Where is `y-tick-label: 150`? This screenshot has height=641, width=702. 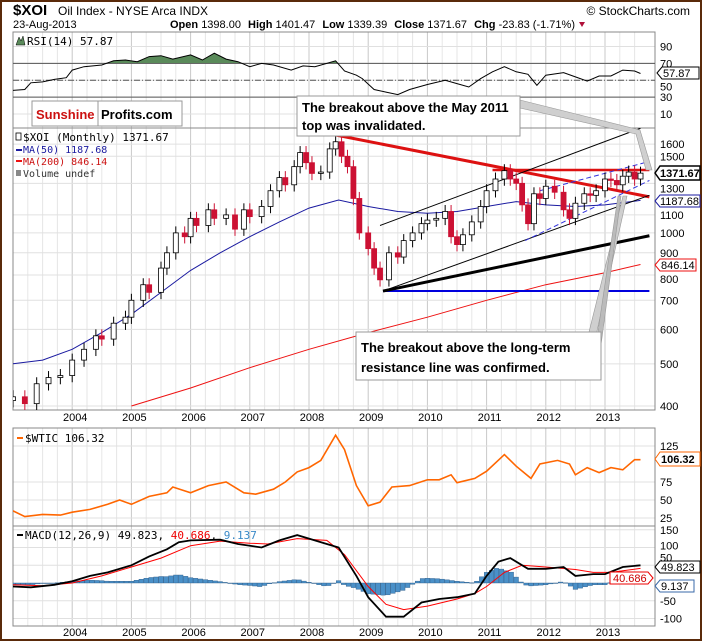
y-tick-label: 150 is located at coordinates (669, 531).